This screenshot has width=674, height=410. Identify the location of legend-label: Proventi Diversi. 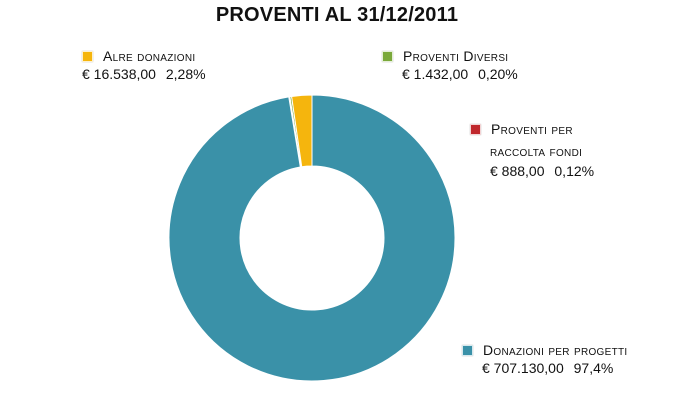
(456, 56).